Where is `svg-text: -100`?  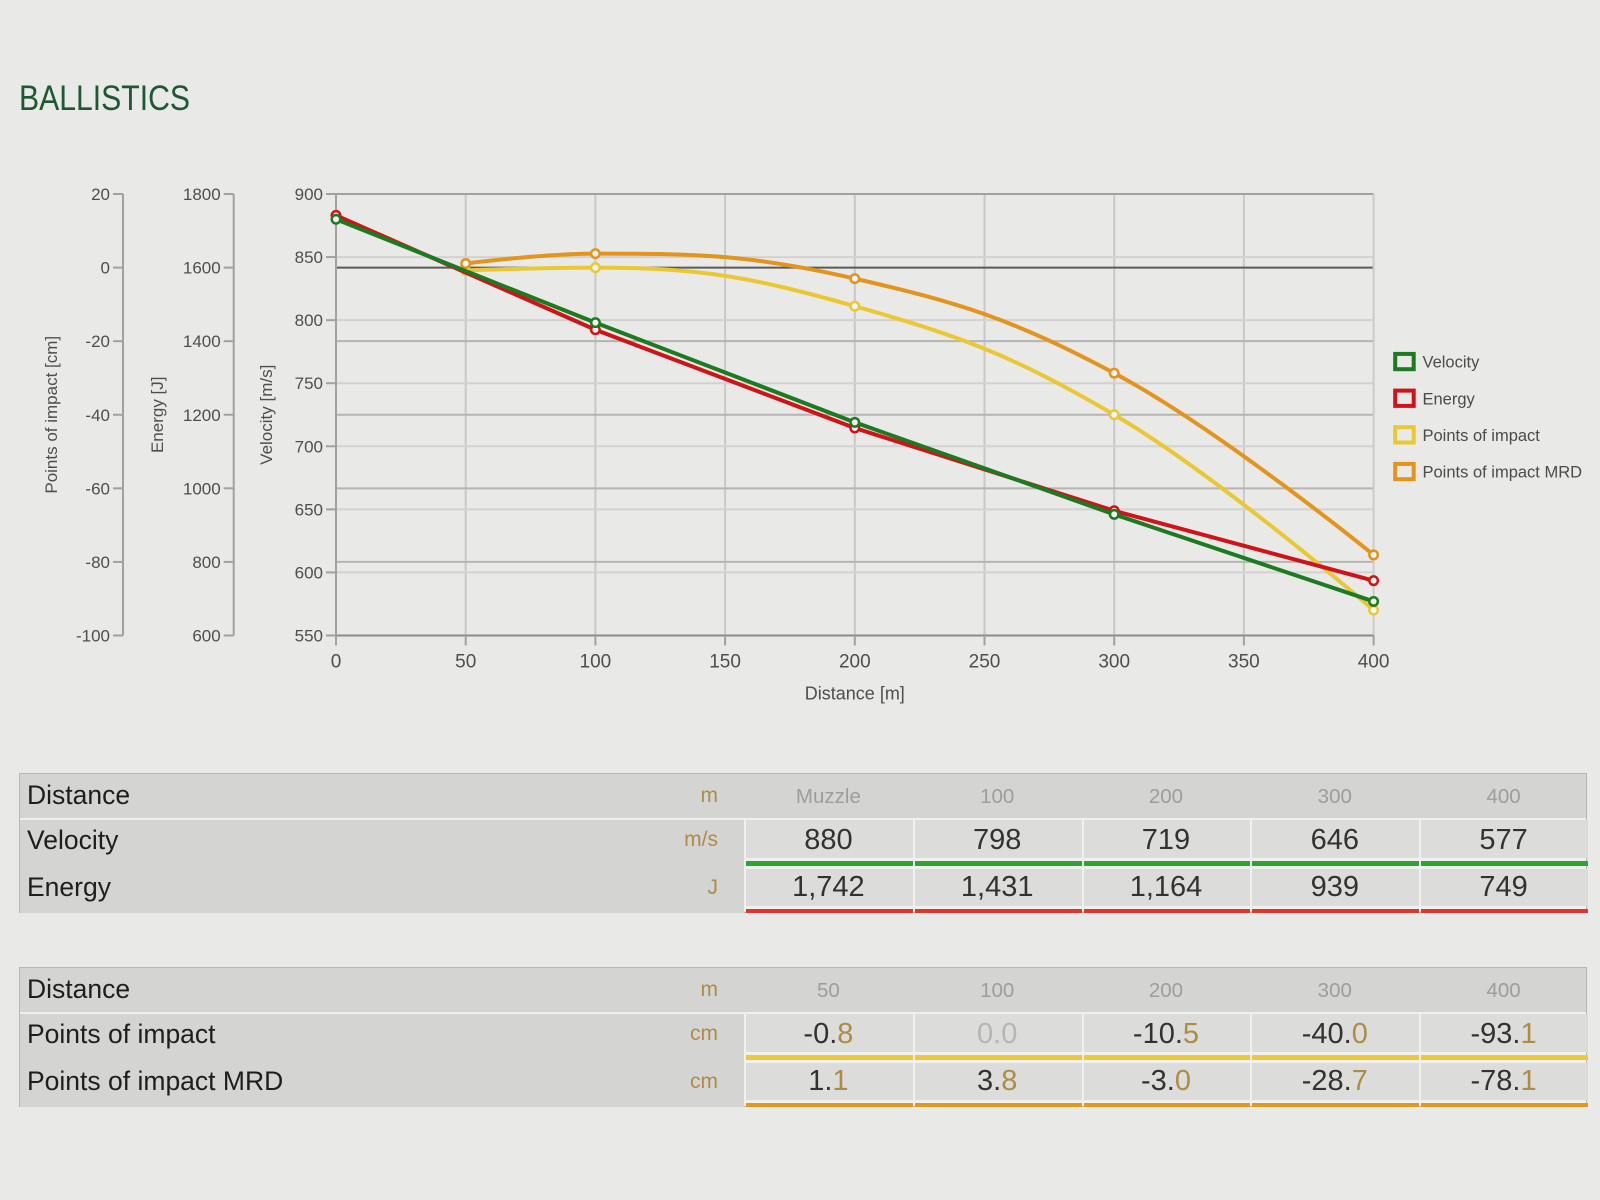
svg-text: -100 is located at coordinates (93, 636).